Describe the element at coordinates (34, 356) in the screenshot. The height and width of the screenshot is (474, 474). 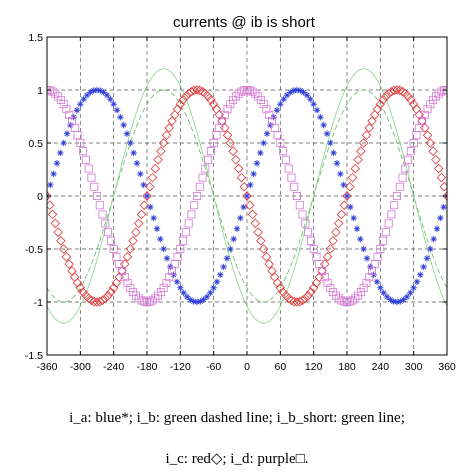
I see `y-tick-label: -1.5` at that location.